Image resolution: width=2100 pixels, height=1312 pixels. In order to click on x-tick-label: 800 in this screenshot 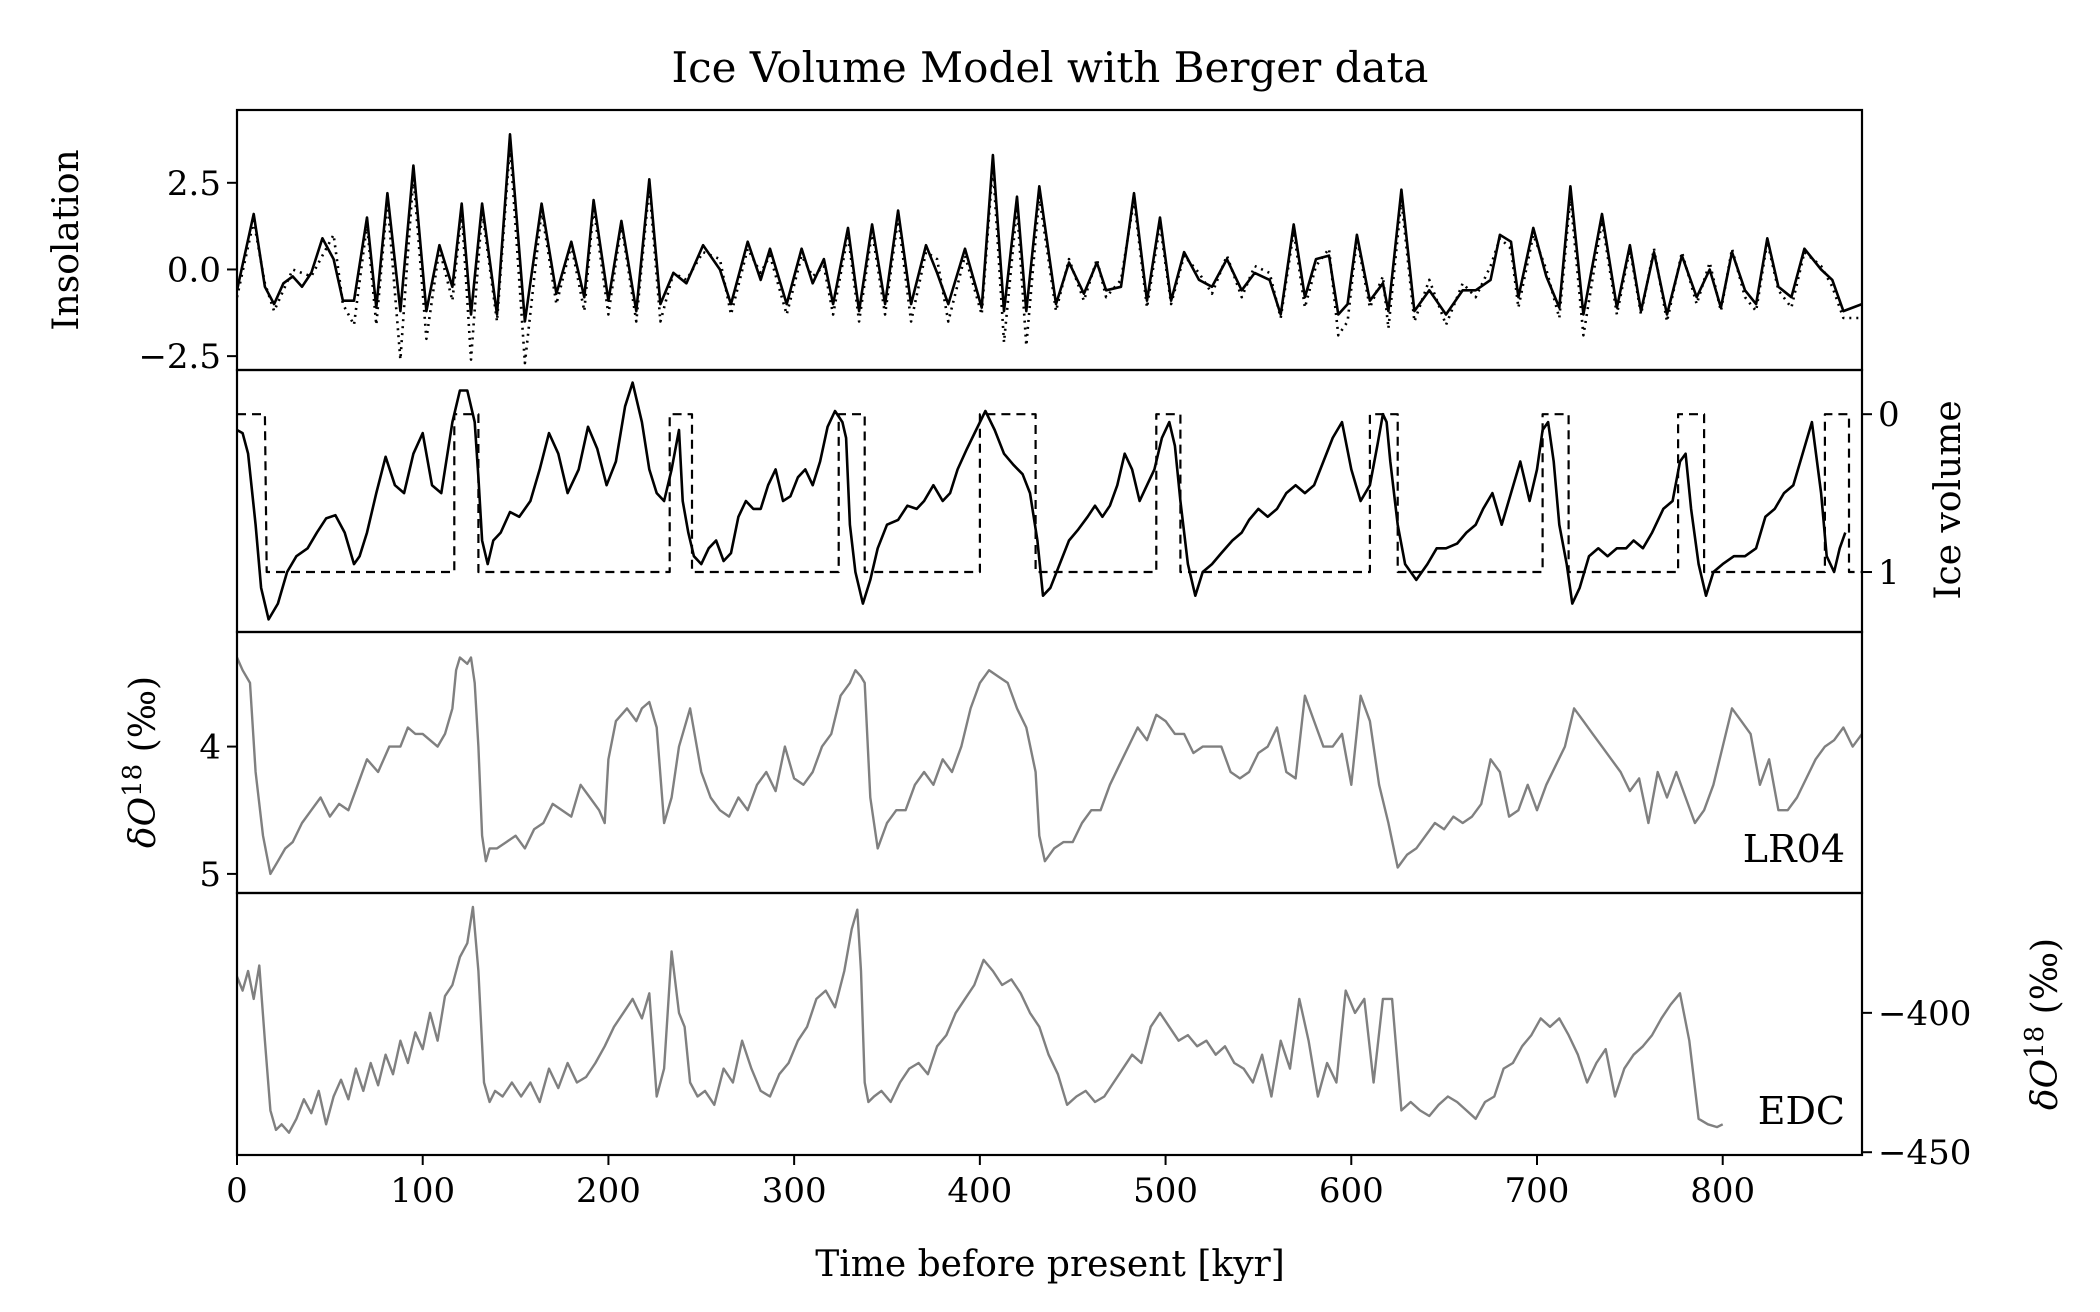, I will do `click(1722, 1191)`.